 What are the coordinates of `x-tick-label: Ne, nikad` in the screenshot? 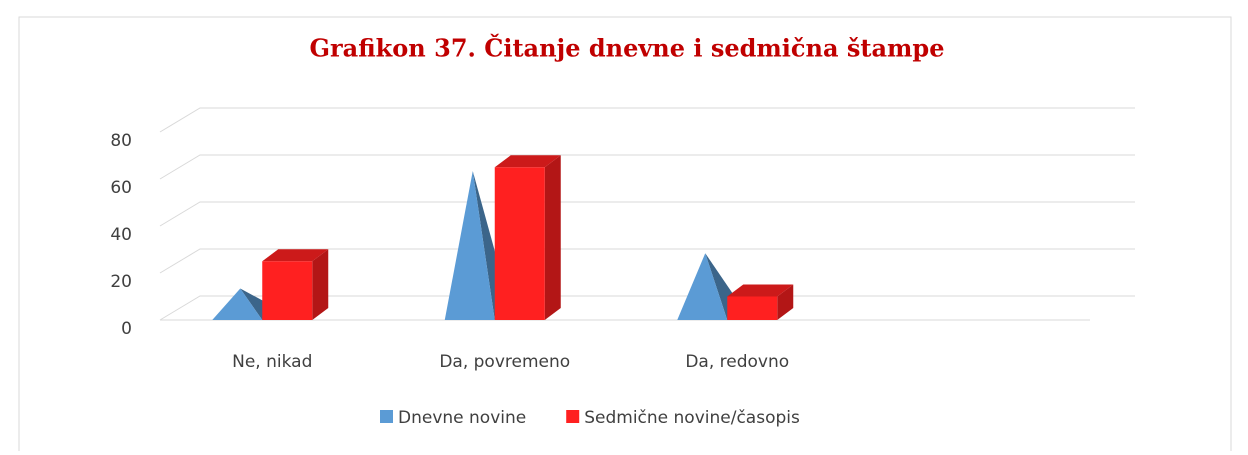 It's located at (272, 362).